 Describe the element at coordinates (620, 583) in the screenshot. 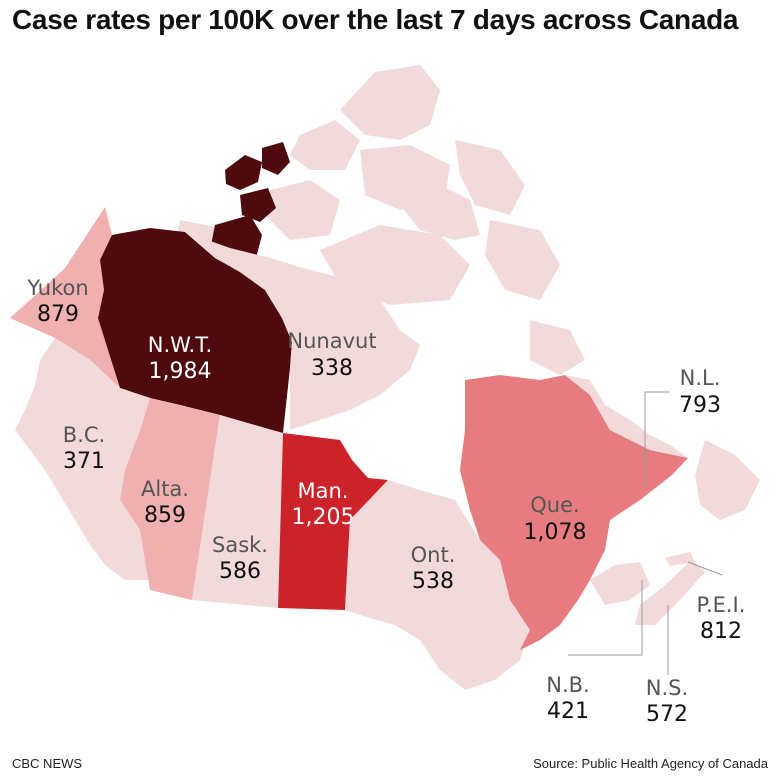

I see `region-new-brunswick` at that location.